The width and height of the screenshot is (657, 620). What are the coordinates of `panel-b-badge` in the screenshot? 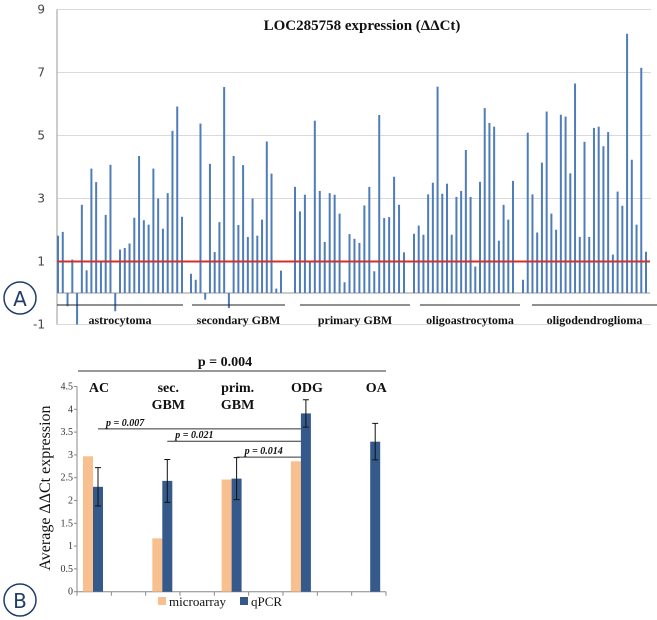 It's located at (20, 600).